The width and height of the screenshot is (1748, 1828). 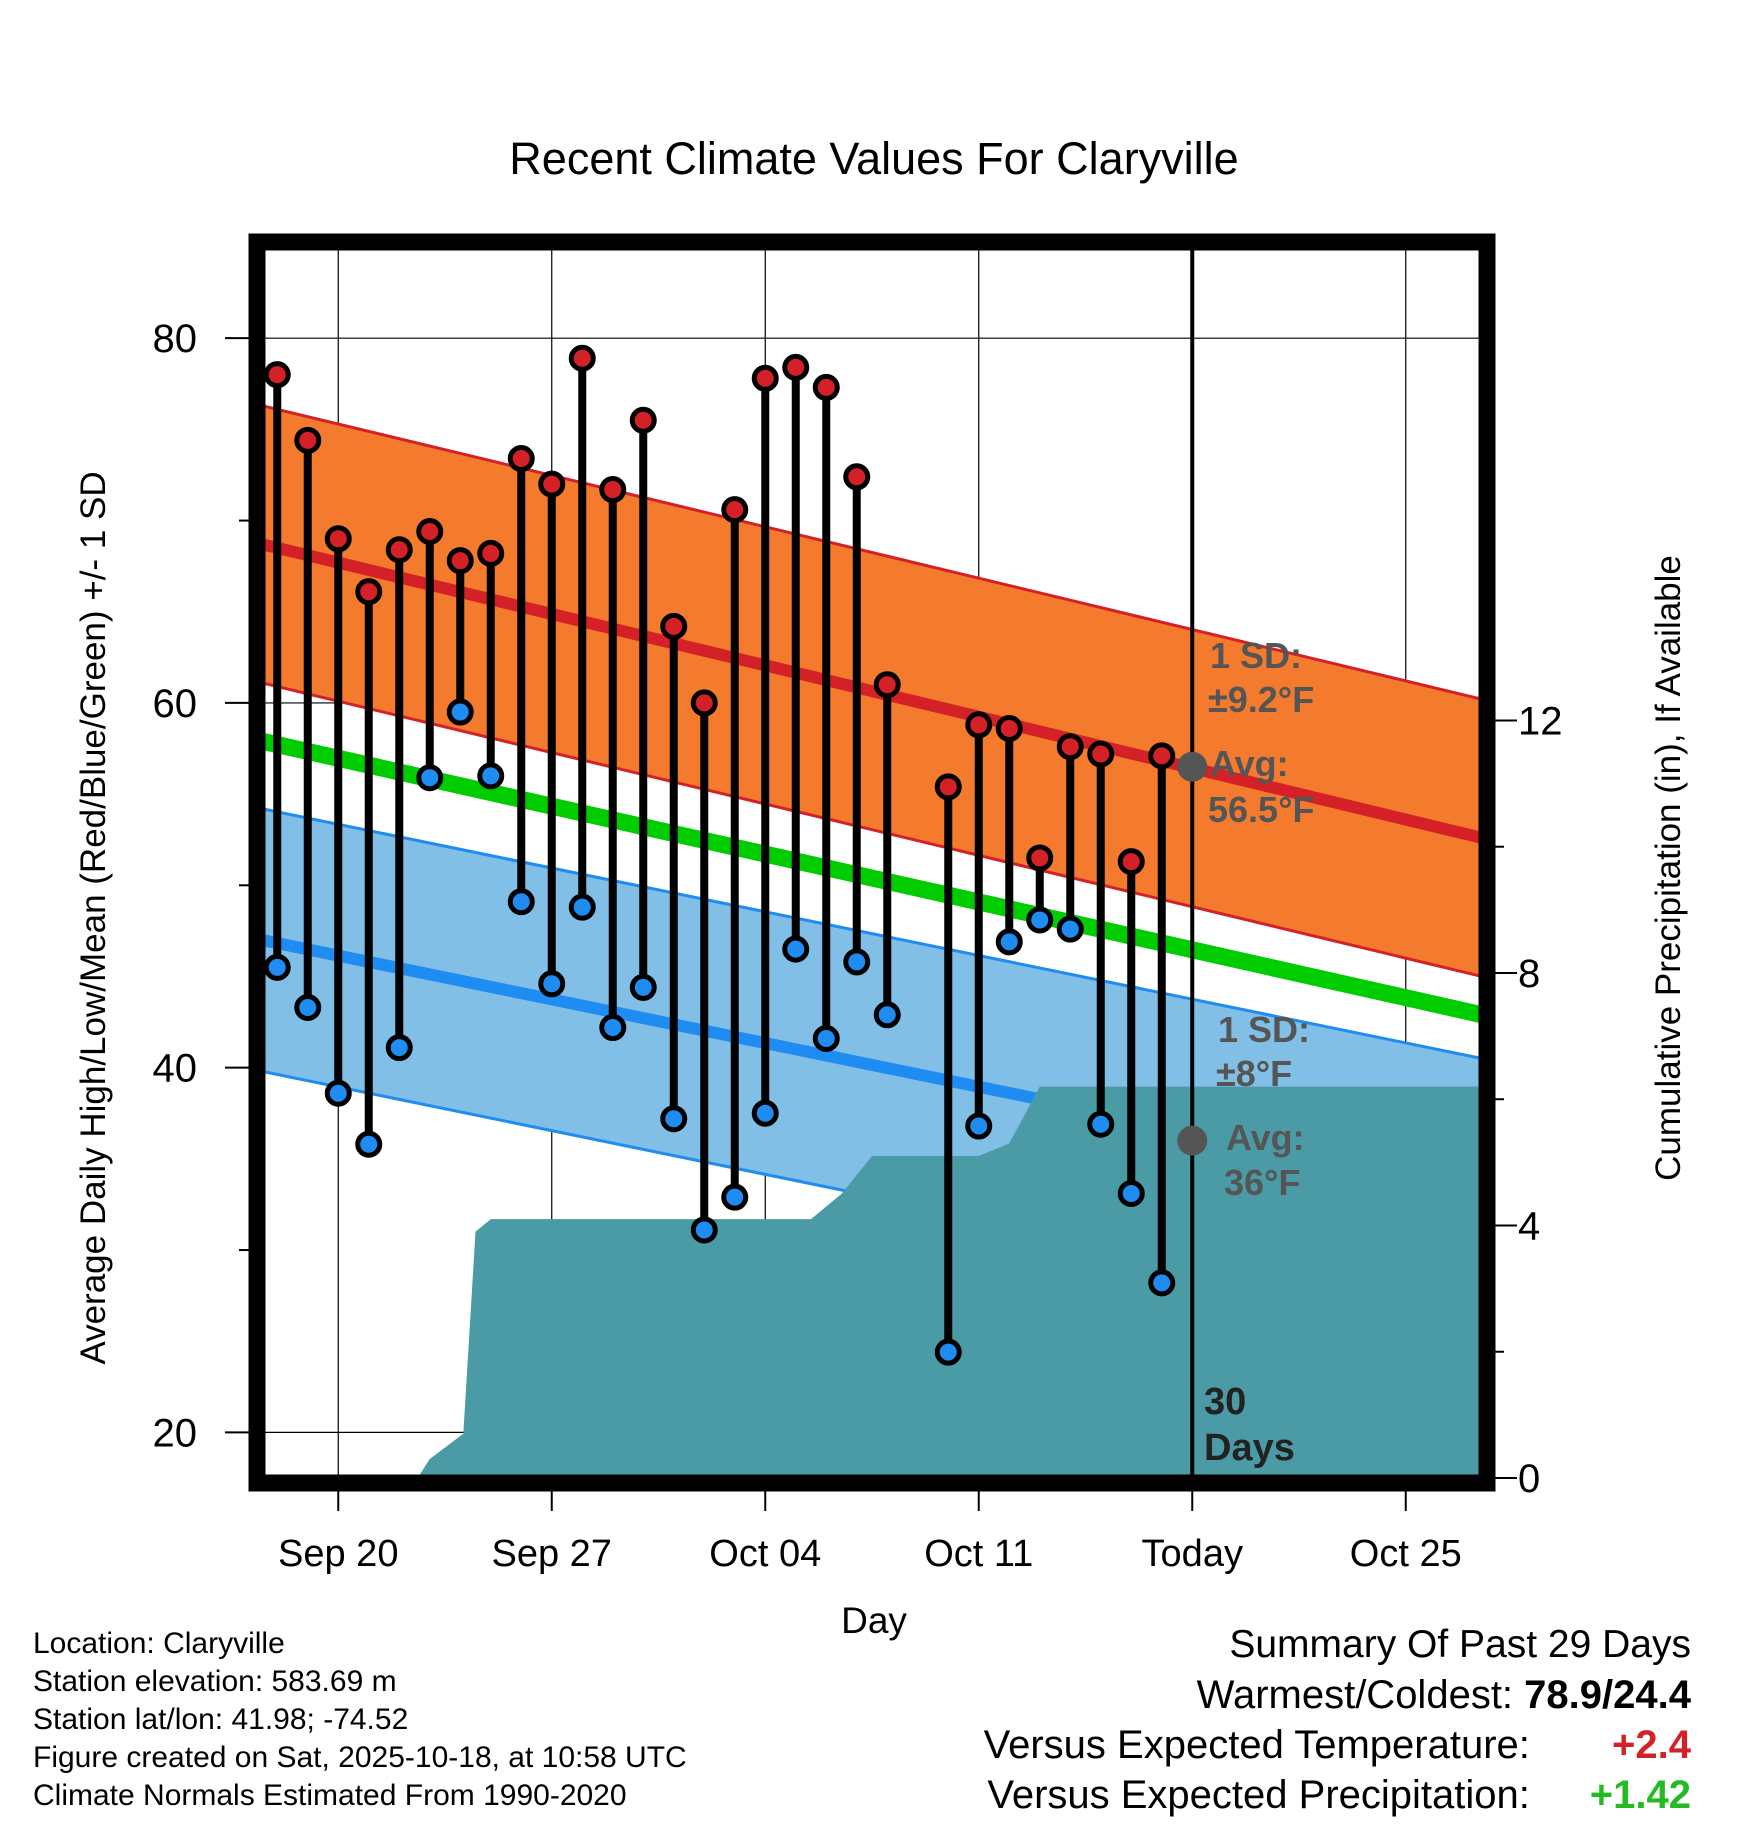 I want to click on x-tick-label: Sep 20, so click(x=338, y=1554).